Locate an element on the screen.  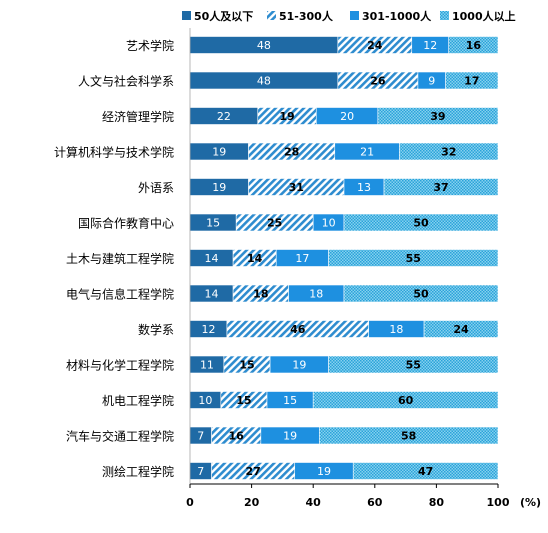
data-label: 50 is located at coordinates (421, 223).